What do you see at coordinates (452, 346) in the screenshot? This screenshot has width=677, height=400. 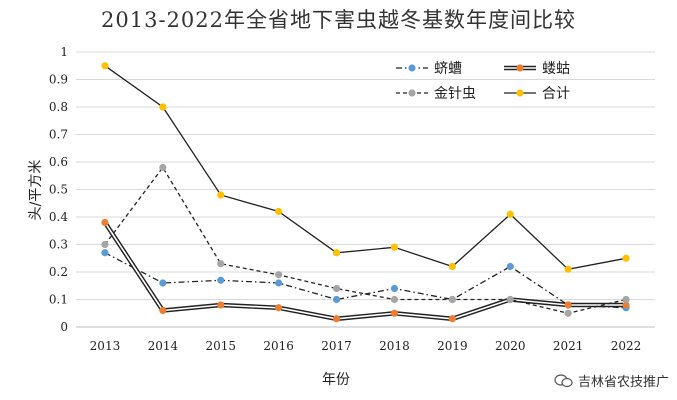 I see `x-tick-label: 2019` at bounding box center [452, 346].